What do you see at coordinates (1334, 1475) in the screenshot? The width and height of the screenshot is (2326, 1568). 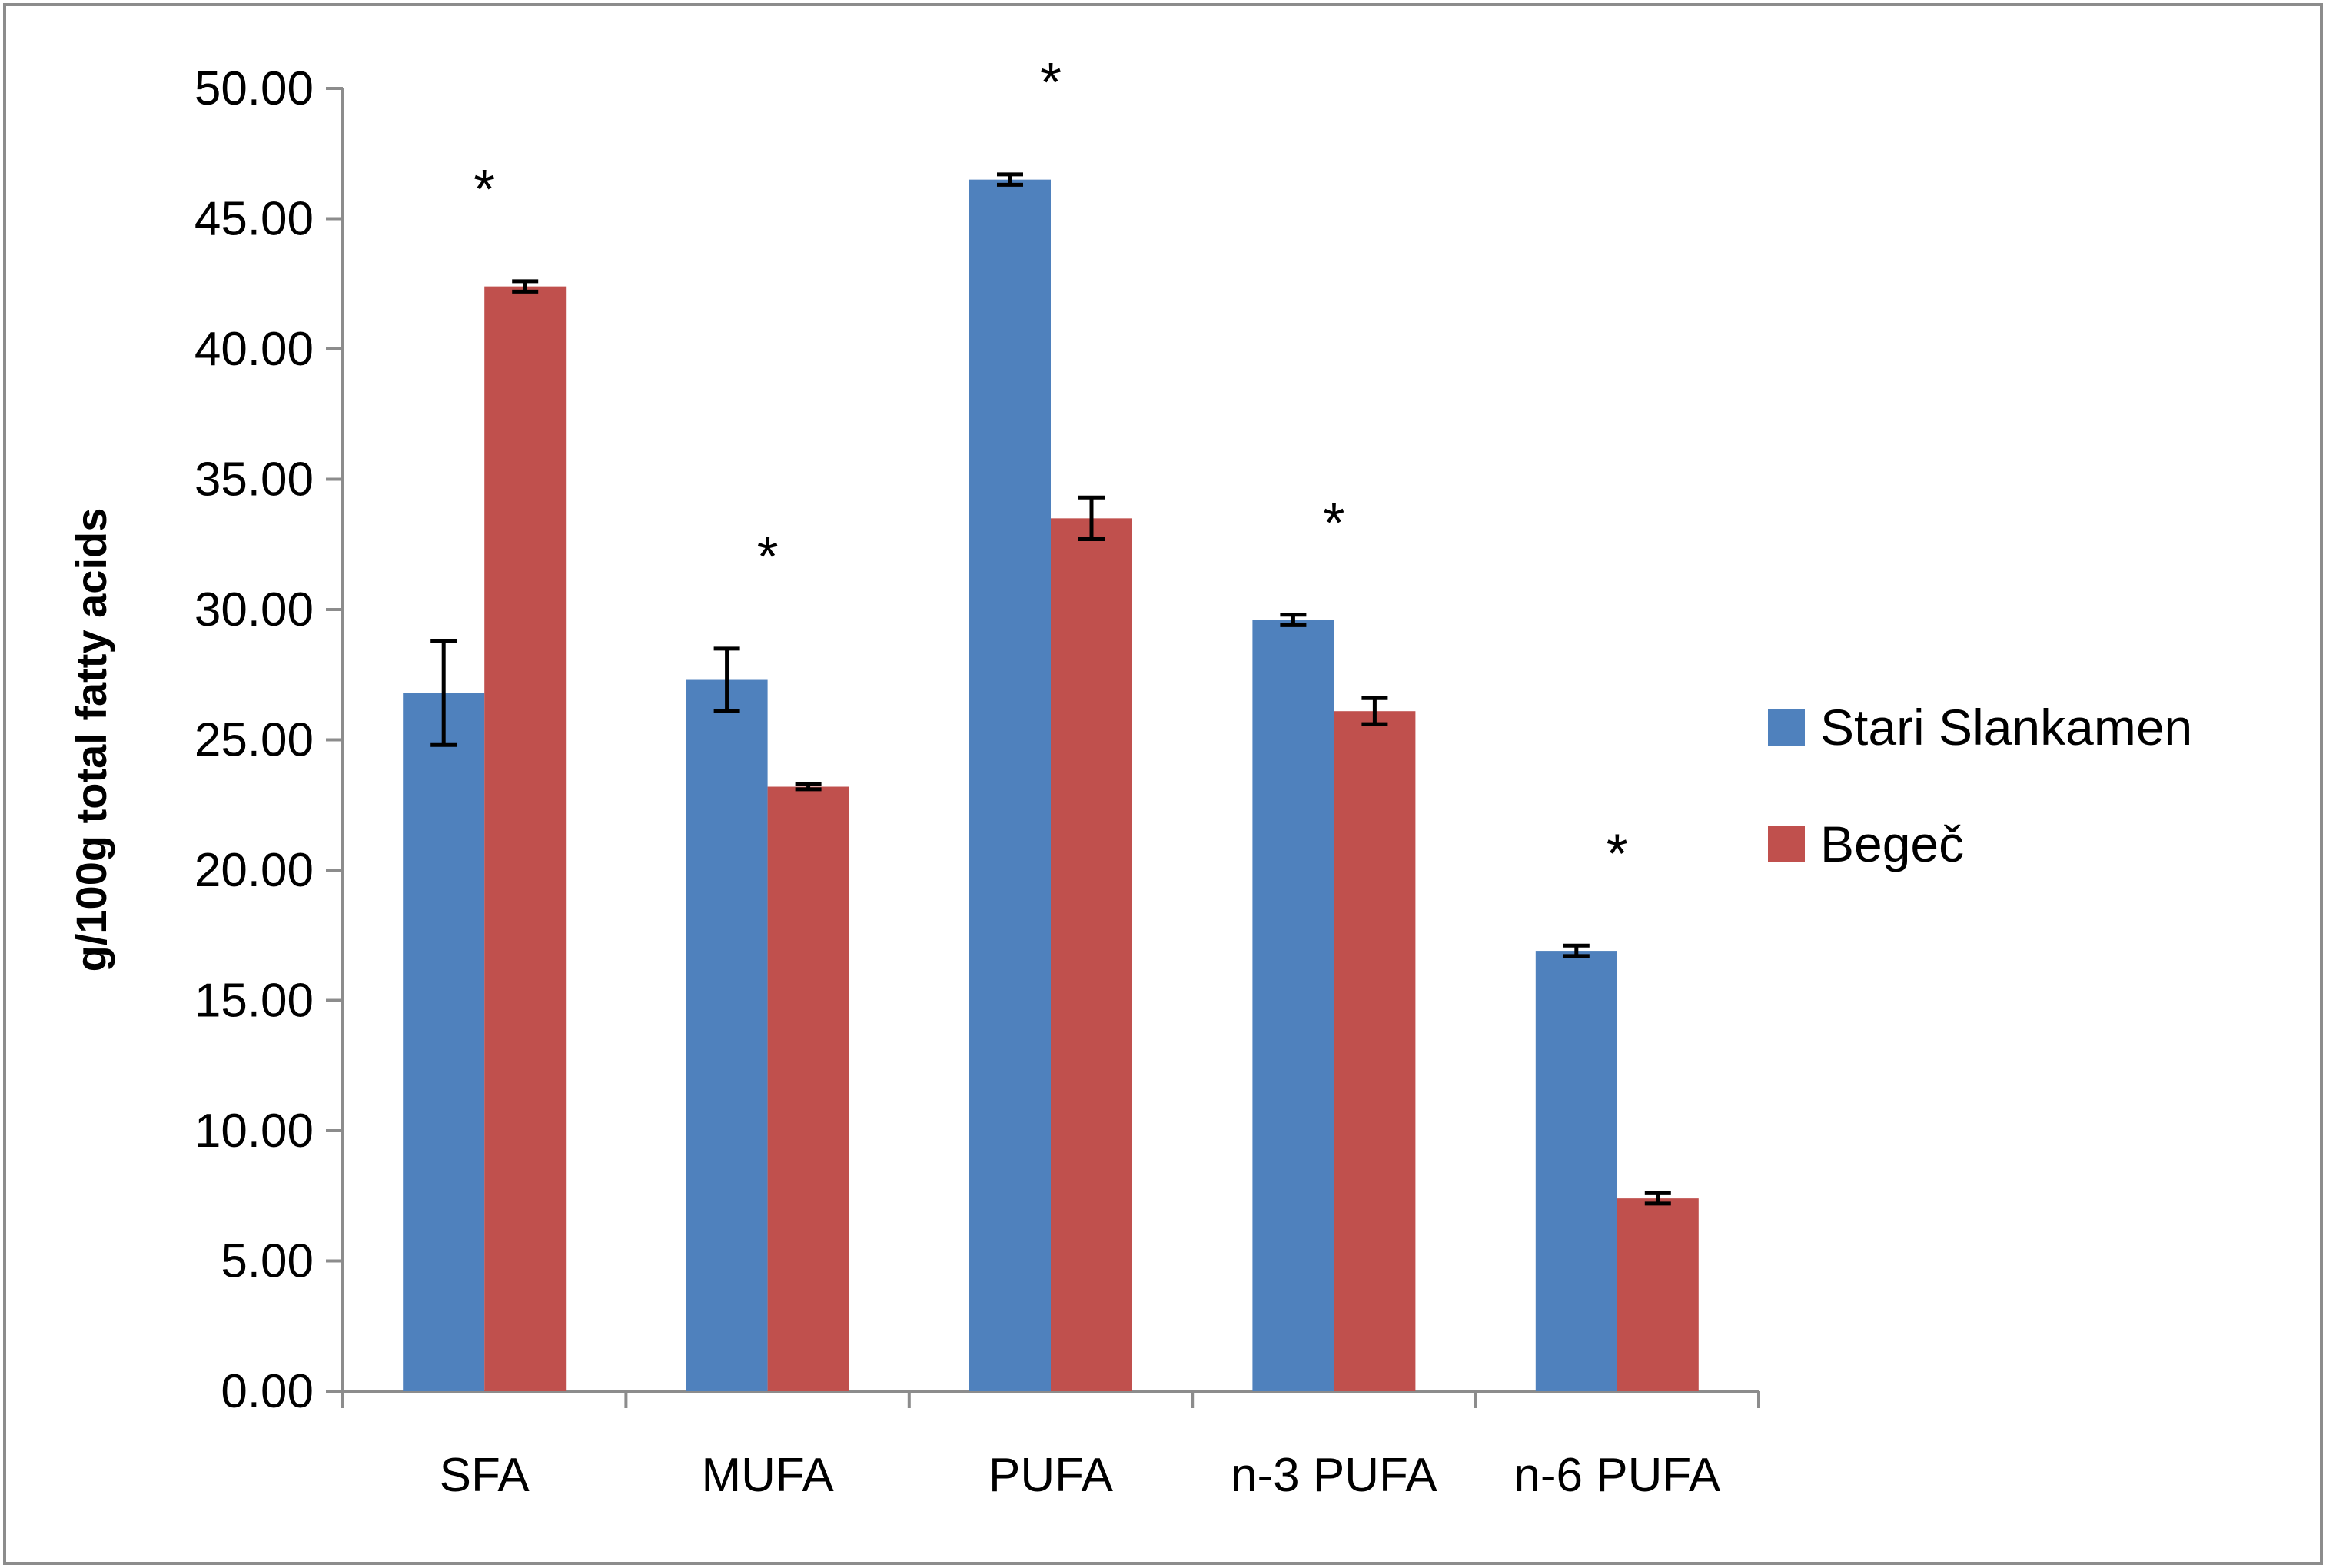 I see `x-tick-label: n-3 PUFA` at bounding box center [1334, 1475].